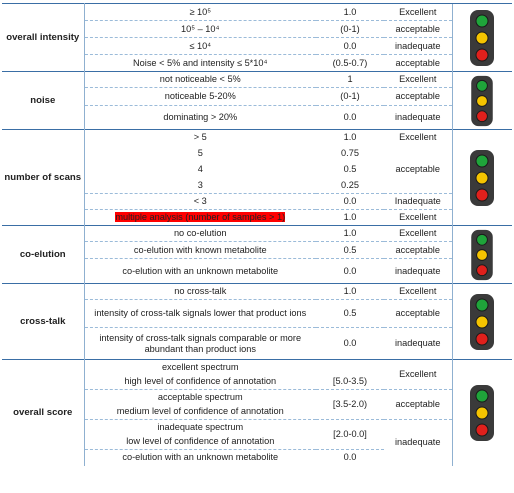 This screenshot has height=493, width=514. What do you see at coordinates (200, 427) in the screenshot?
I see `criterion-line: inadequate spectrum` at bounding box center [200, 427].